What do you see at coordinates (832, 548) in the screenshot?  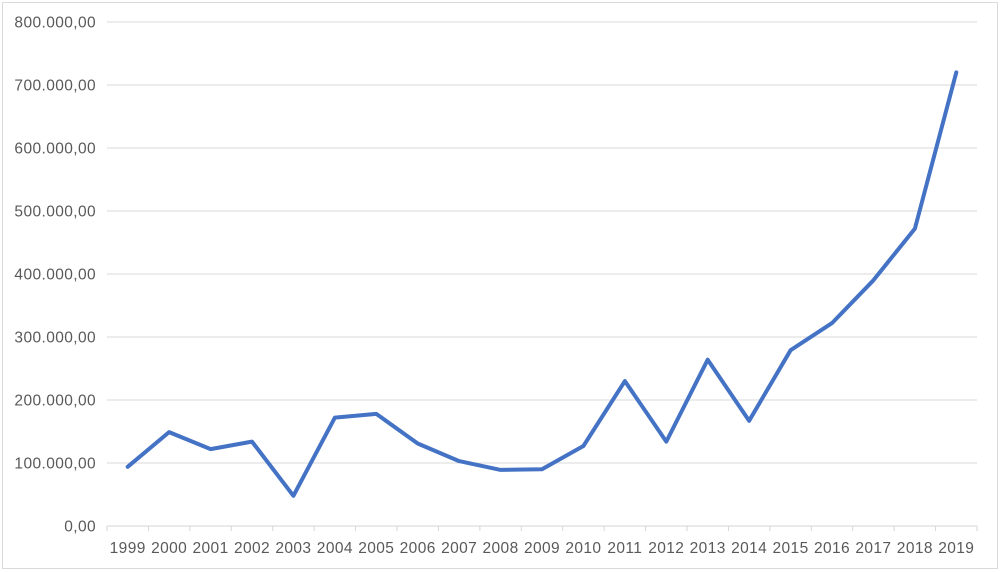 I see `x-axis-tick-label: 2016` at bounding box center [832, 548].